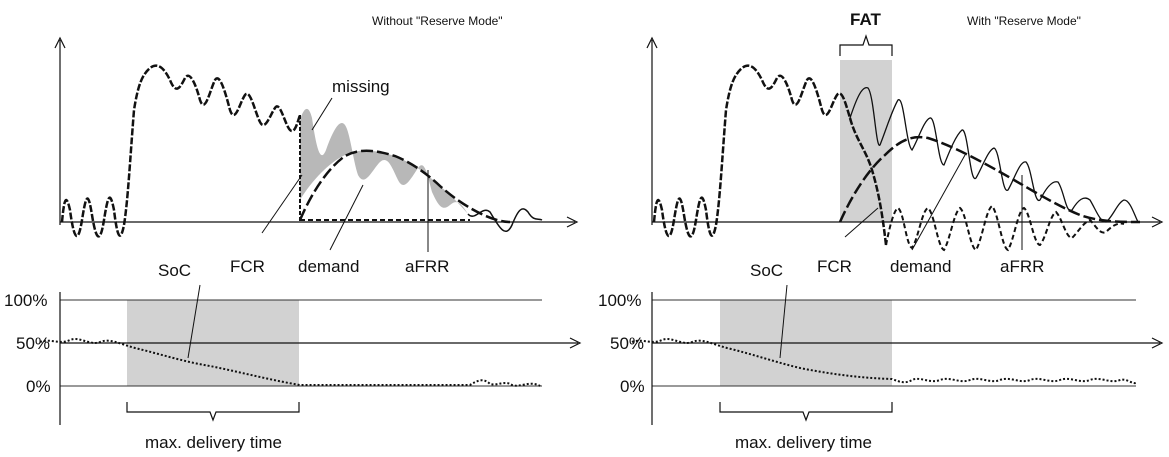 This screenshot has height=457, width=1169. I want to click on soc-axis-arrow-right, so click(1157, 343).